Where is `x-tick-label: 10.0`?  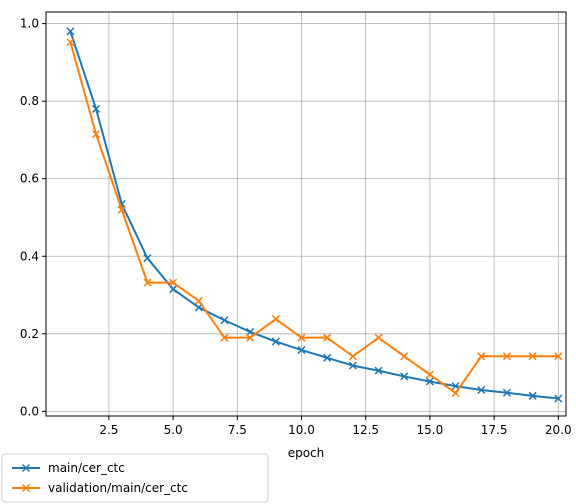 x-tick-label: 10.0 is located at coordinates (301, 430).